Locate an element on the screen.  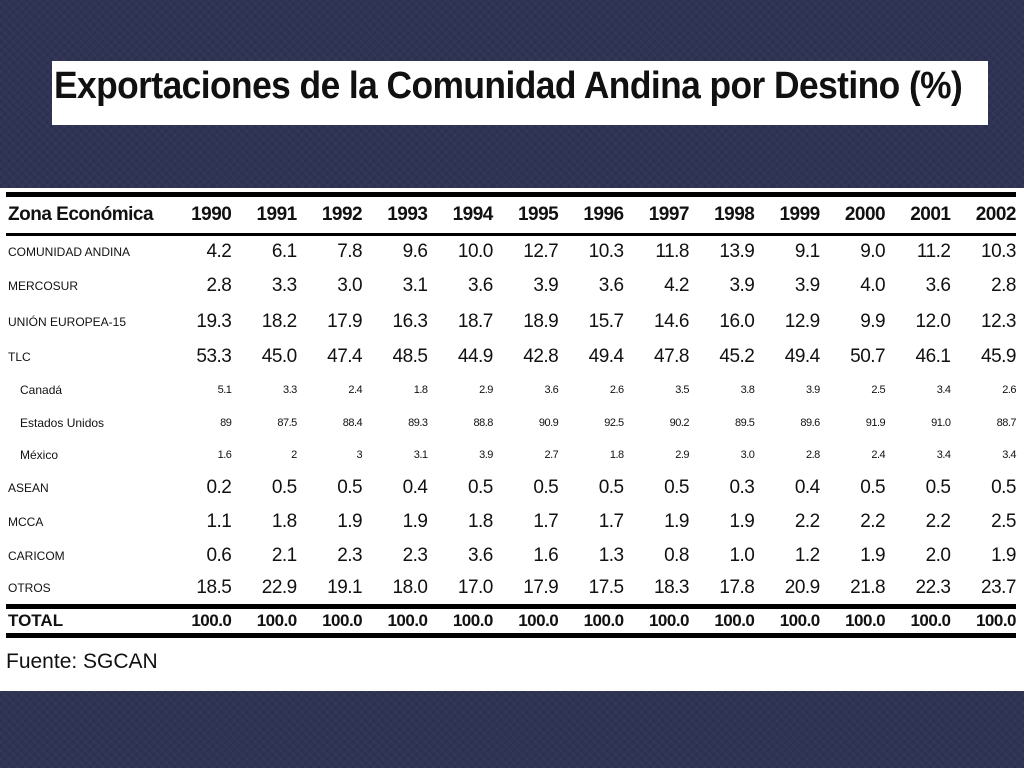
header-year: 1996 is located at coordinates (591, 214).